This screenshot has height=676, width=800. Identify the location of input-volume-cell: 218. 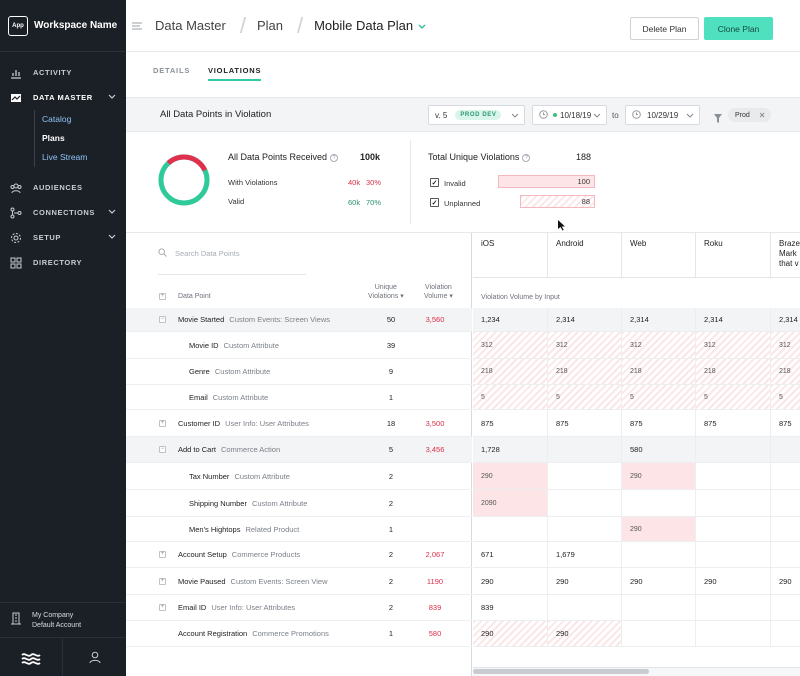
(585, 371).